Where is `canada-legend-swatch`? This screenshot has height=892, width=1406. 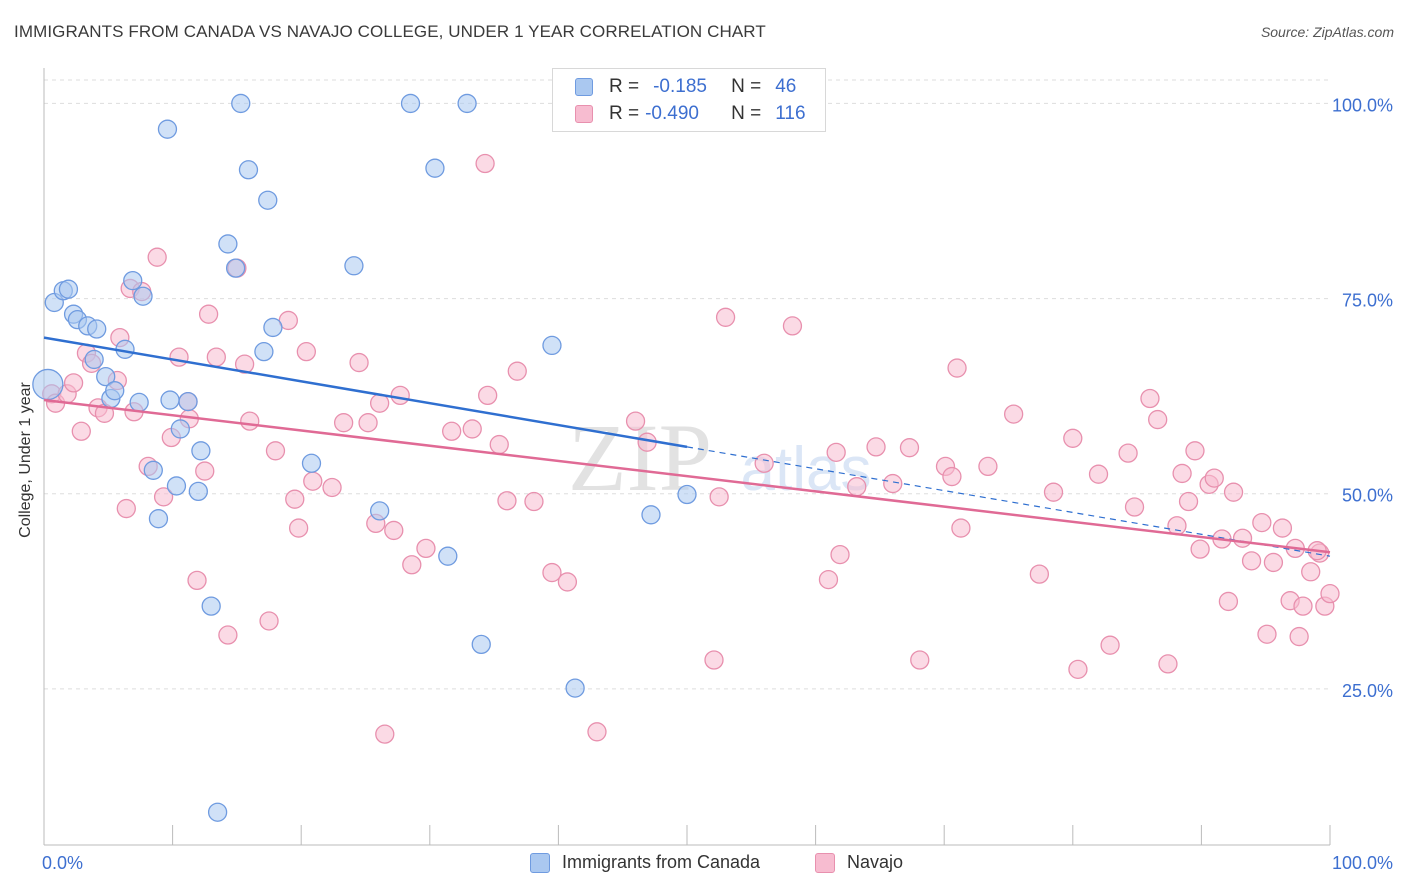 canada-legend-swatch is located at coordinates (540, 862).